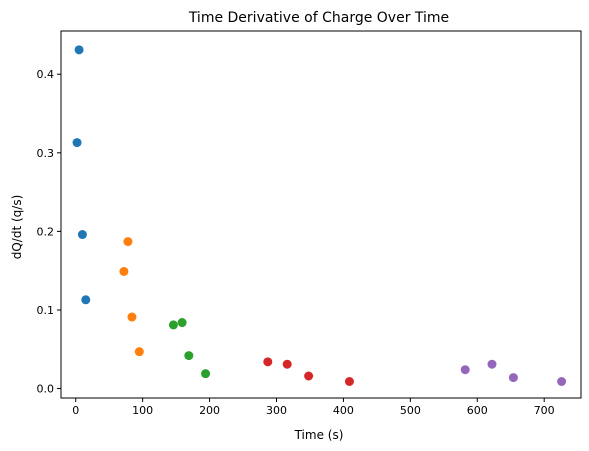 Image resolution: width=589 pixels, height=451 pixels. Describe the element at coordinates (343, 410) in the screenshot. I see `x-tick-label: 400` at that location.